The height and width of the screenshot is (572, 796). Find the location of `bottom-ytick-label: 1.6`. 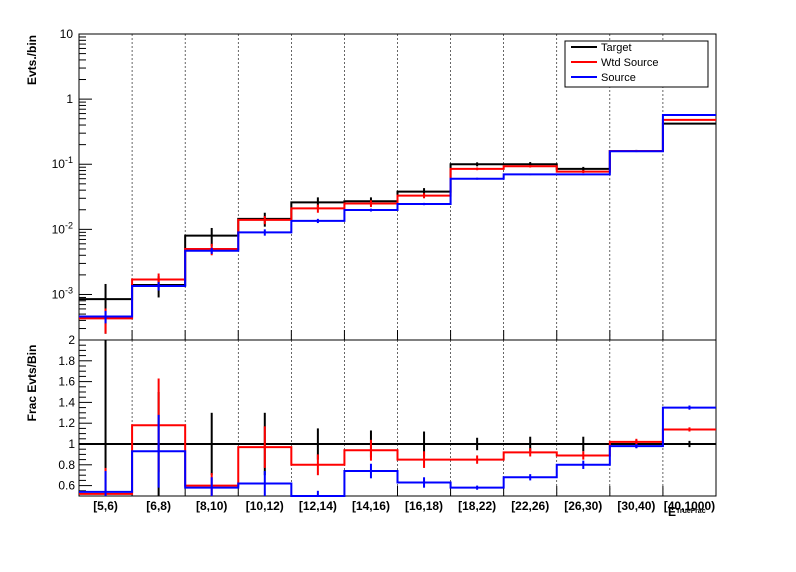

bottom-ytick-label: 1.6 is located at coordinates (66, 382).